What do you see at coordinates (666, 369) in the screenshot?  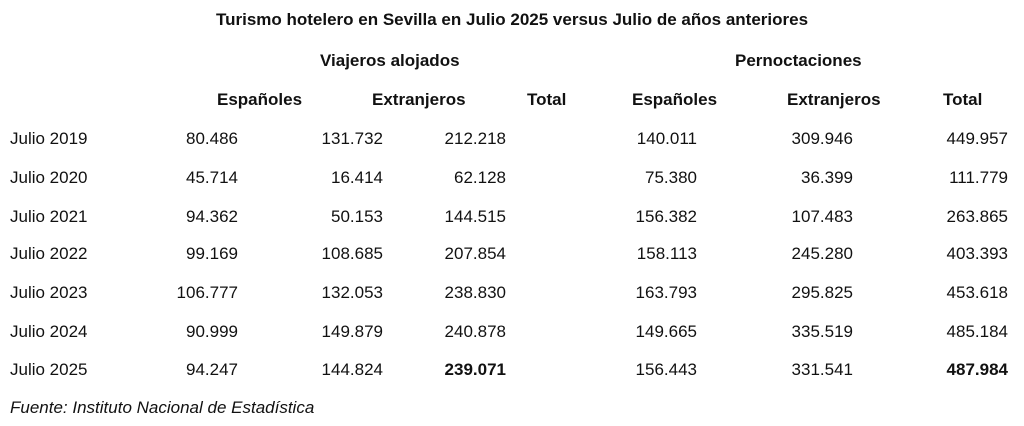 I see `table-cell: 156.443` at bounding box center [666, 369].